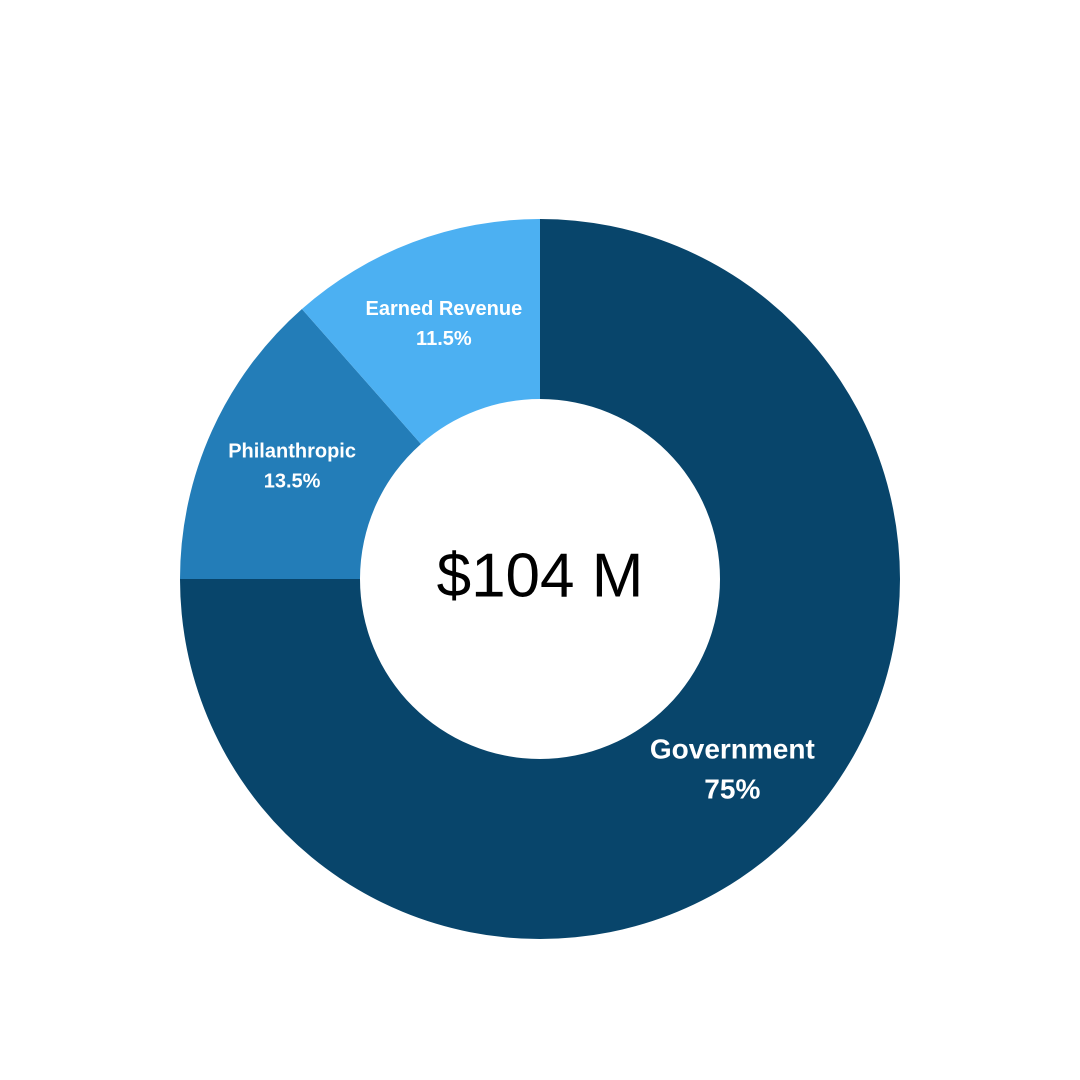 The image size is (1080, 1080). I want to click on slice-value-label: 75%, so click(732, 789).